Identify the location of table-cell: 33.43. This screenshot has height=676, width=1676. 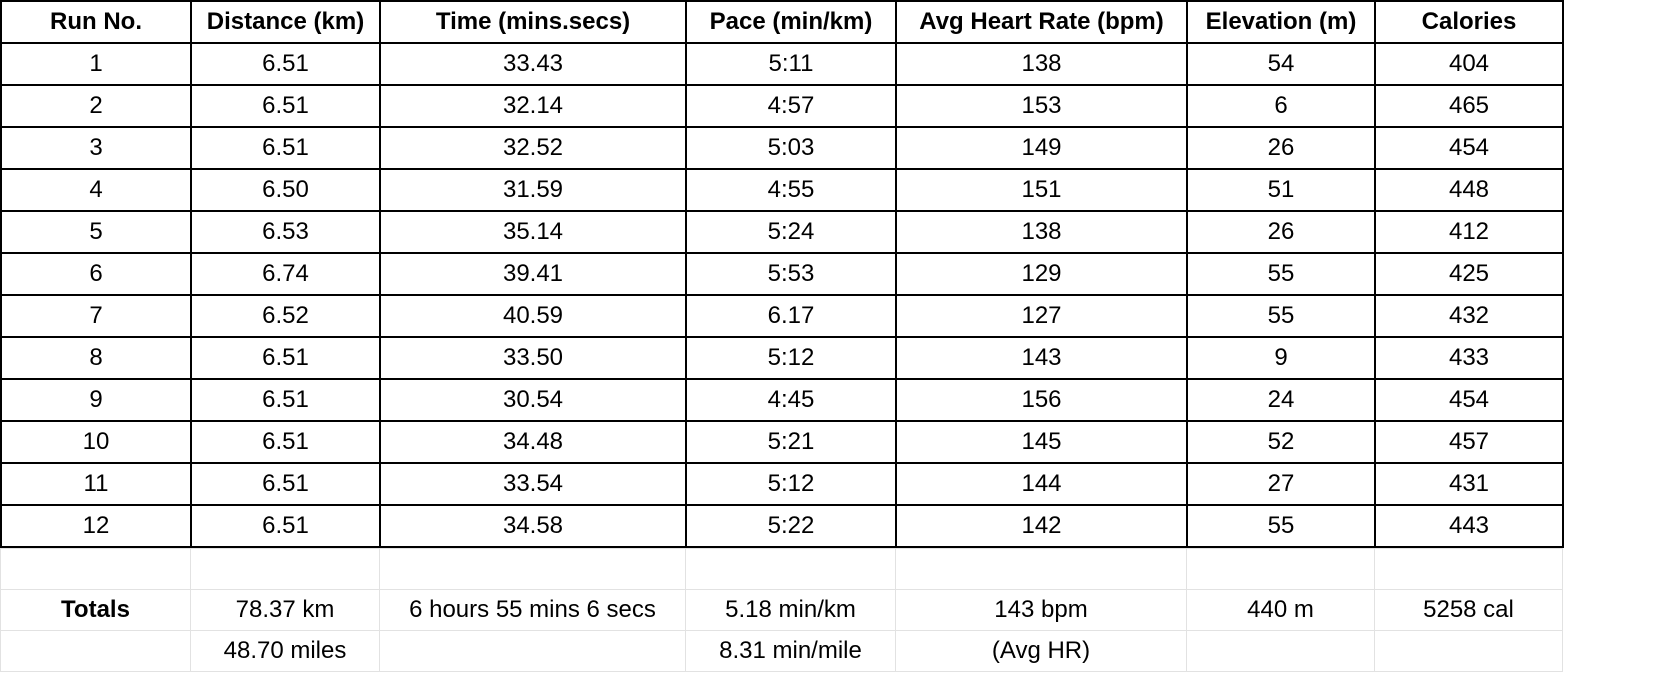
(533, 64).